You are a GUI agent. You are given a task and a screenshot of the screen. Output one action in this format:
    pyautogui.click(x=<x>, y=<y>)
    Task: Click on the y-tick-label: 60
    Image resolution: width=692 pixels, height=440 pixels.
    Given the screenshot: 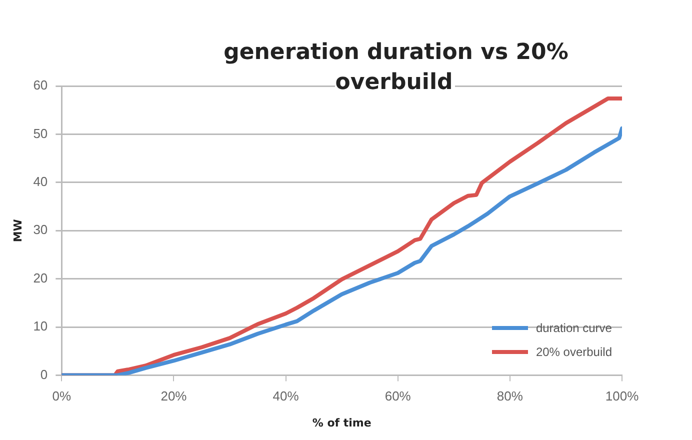 What is the action you would take?
    pyautogui.click(x=40, y=85)
    